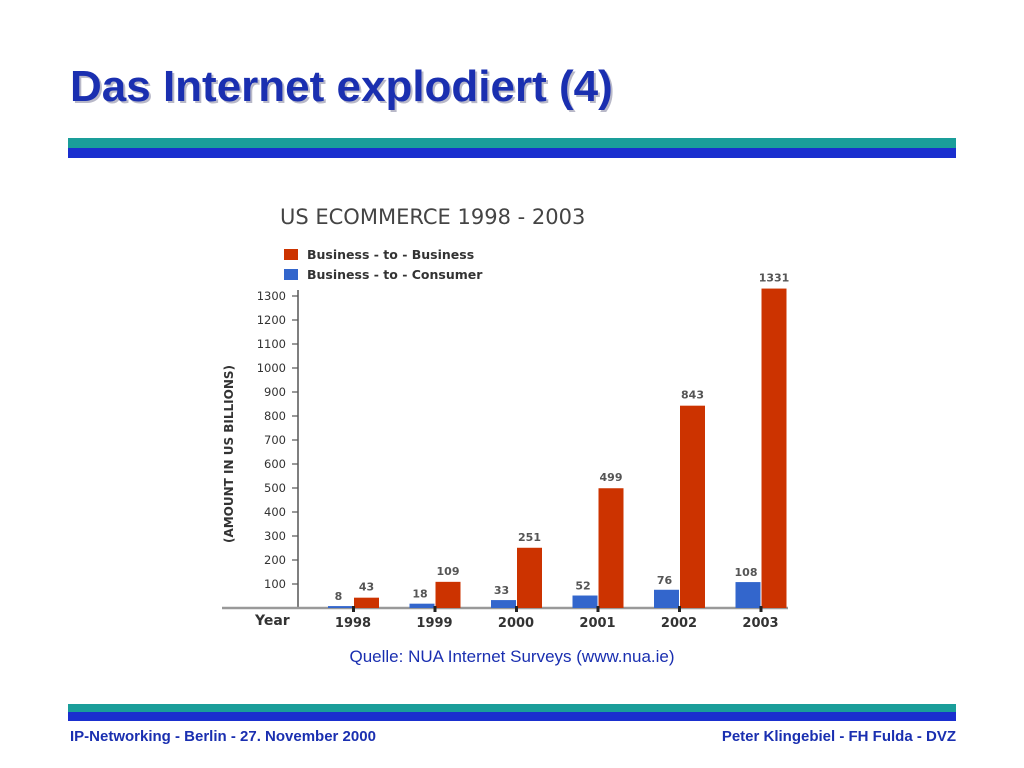 The height and width of the screenshot is (768, 1024). Describe the element at coordinates (291, 274) in the screenshot. I see `legend-swatch-b2c` at that location.